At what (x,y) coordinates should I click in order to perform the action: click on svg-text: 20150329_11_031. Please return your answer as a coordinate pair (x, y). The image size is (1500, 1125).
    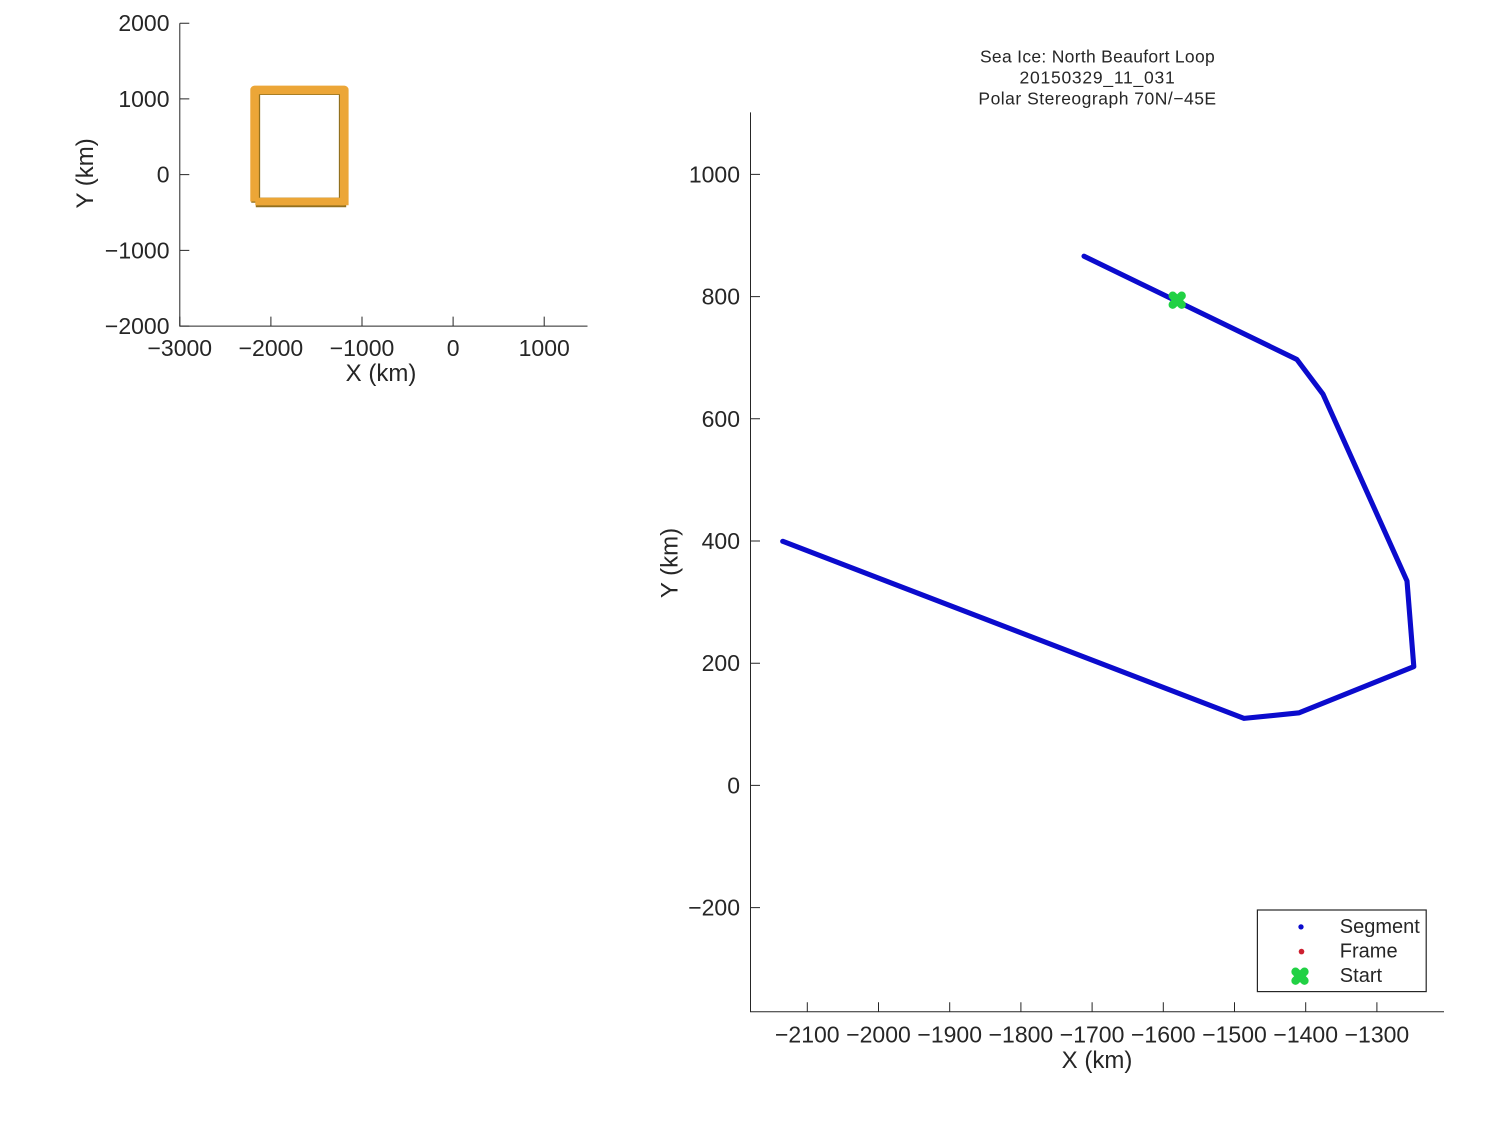
    Looking at the image, I should click on (1098, 78).